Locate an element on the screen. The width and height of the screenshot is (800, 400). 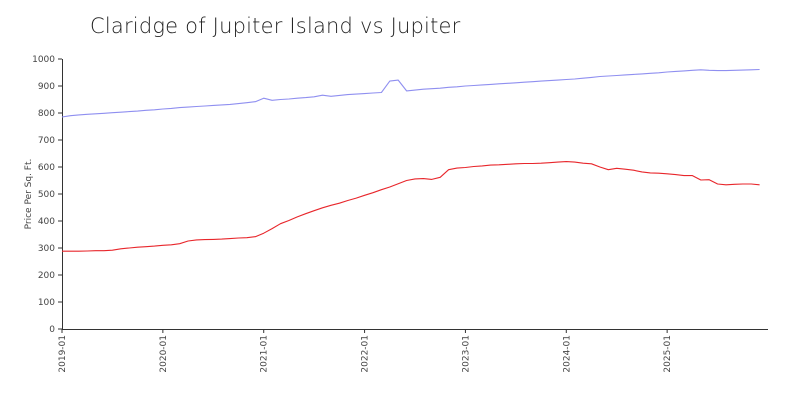
y-tick-label: 500 is located at coordinates (46, 195).